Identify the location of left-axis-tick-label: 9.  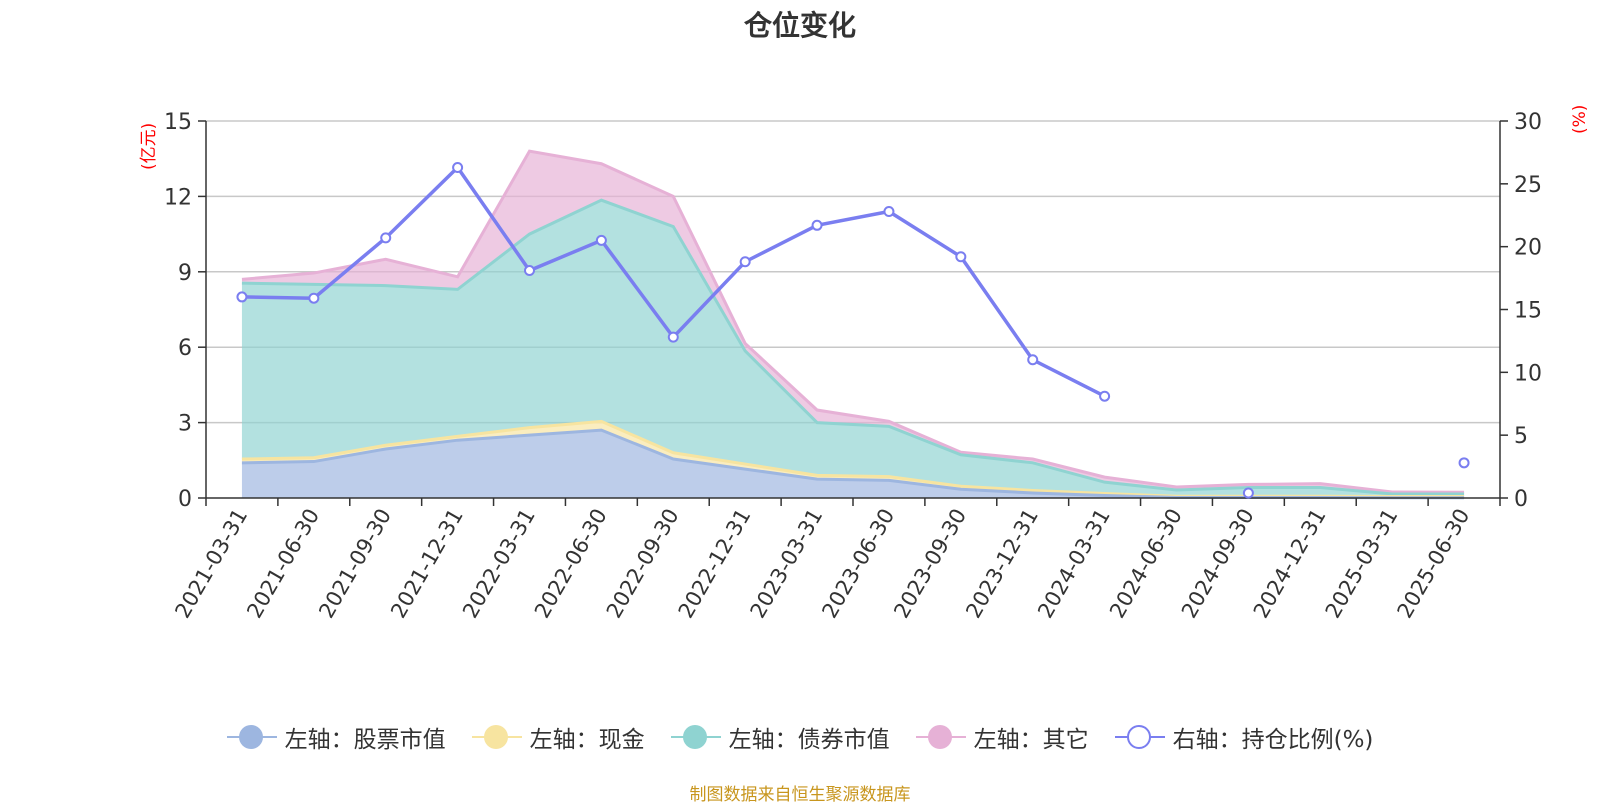
(185, 273).